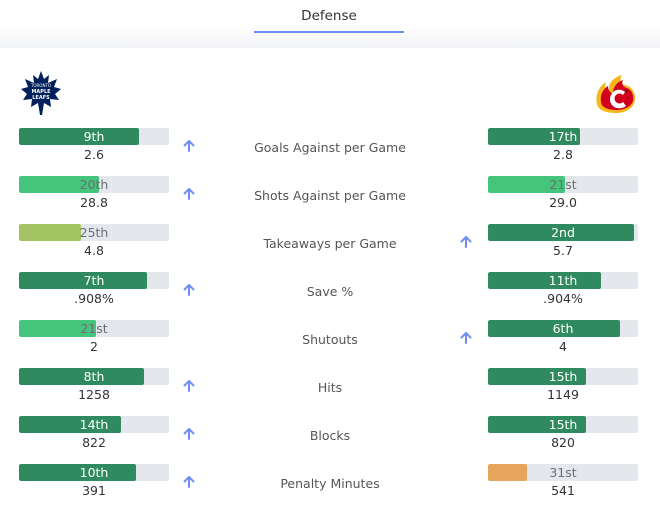 Image resolution: width=660 pixels, height=512 pixels. What do you see at coordinates (329, 32) in the screenshot?
I see `tab-active-underline` at bounding box center [329, 32].